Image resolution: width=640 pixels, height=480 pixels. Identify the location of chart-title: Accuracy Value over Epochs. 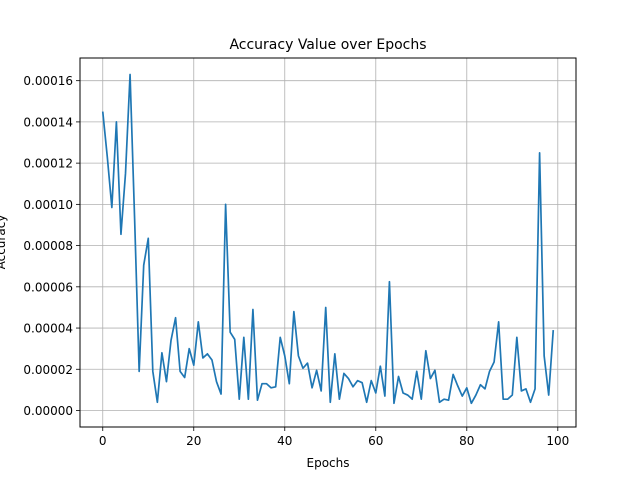
(327, 45).